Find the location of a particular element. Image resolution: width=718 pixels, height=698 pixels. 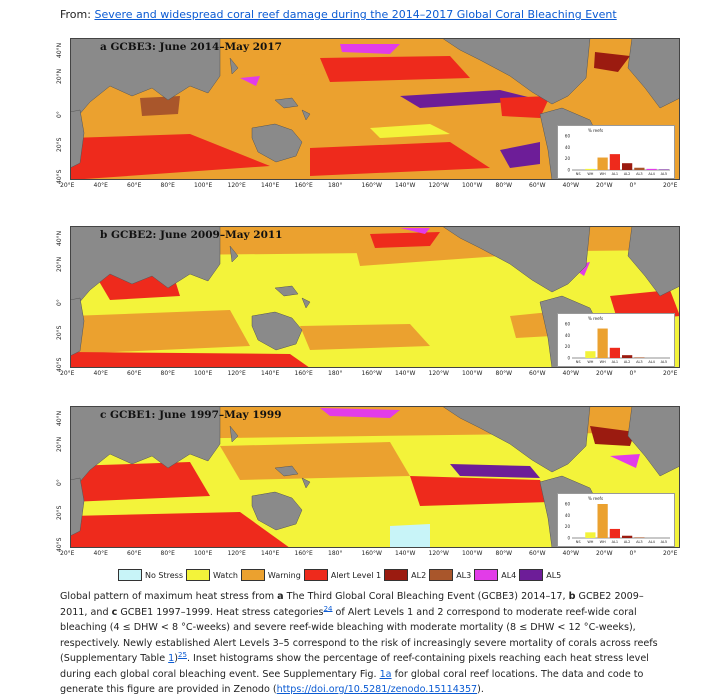

lat-axis-c: 40°N 20°N 0° 20°S 40°S is located at coordinates (62, 479).